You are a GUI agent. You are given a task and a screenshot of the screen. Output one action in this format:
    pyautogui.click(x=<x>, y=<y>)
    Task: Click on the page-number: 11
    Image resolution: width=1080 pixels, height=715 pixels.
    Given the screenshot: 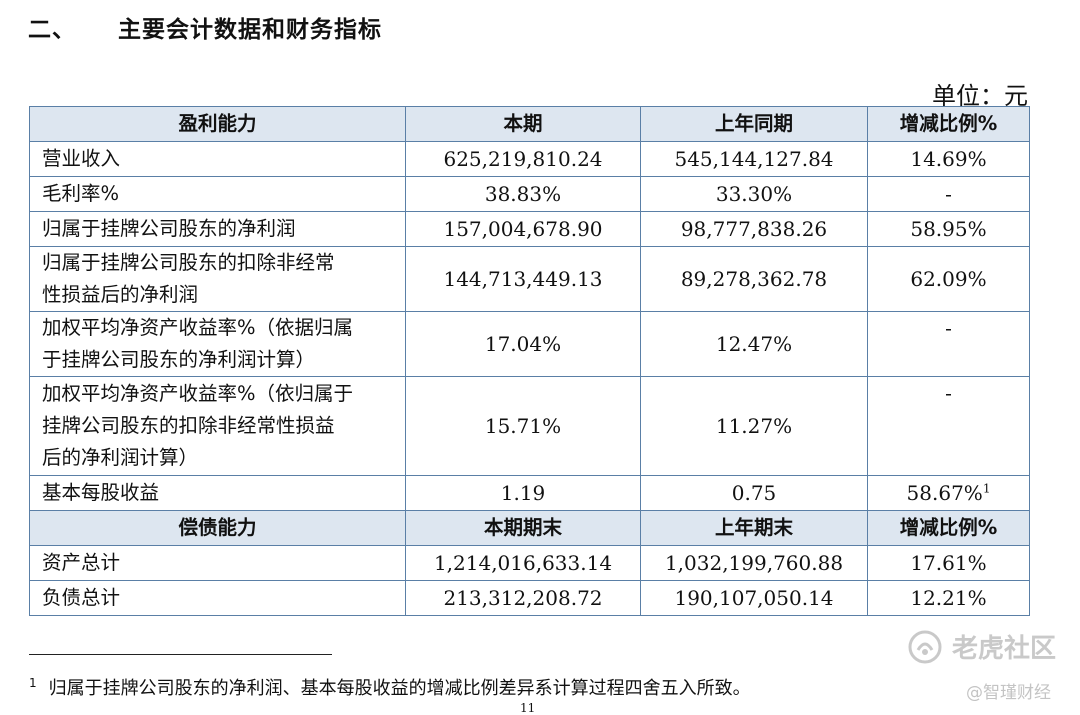 What is the action you would take?
    pyautogui.click(x=528, y=708)
    